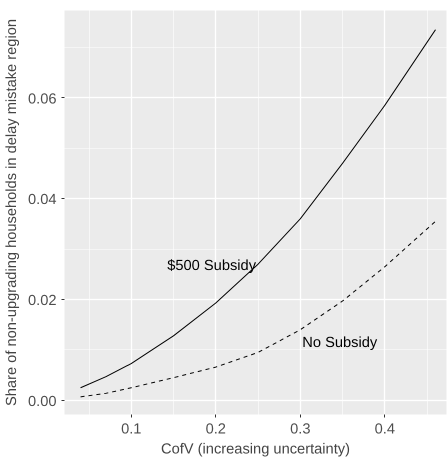  I want to click on x-tick-label: 0.3, so click(300, 430).